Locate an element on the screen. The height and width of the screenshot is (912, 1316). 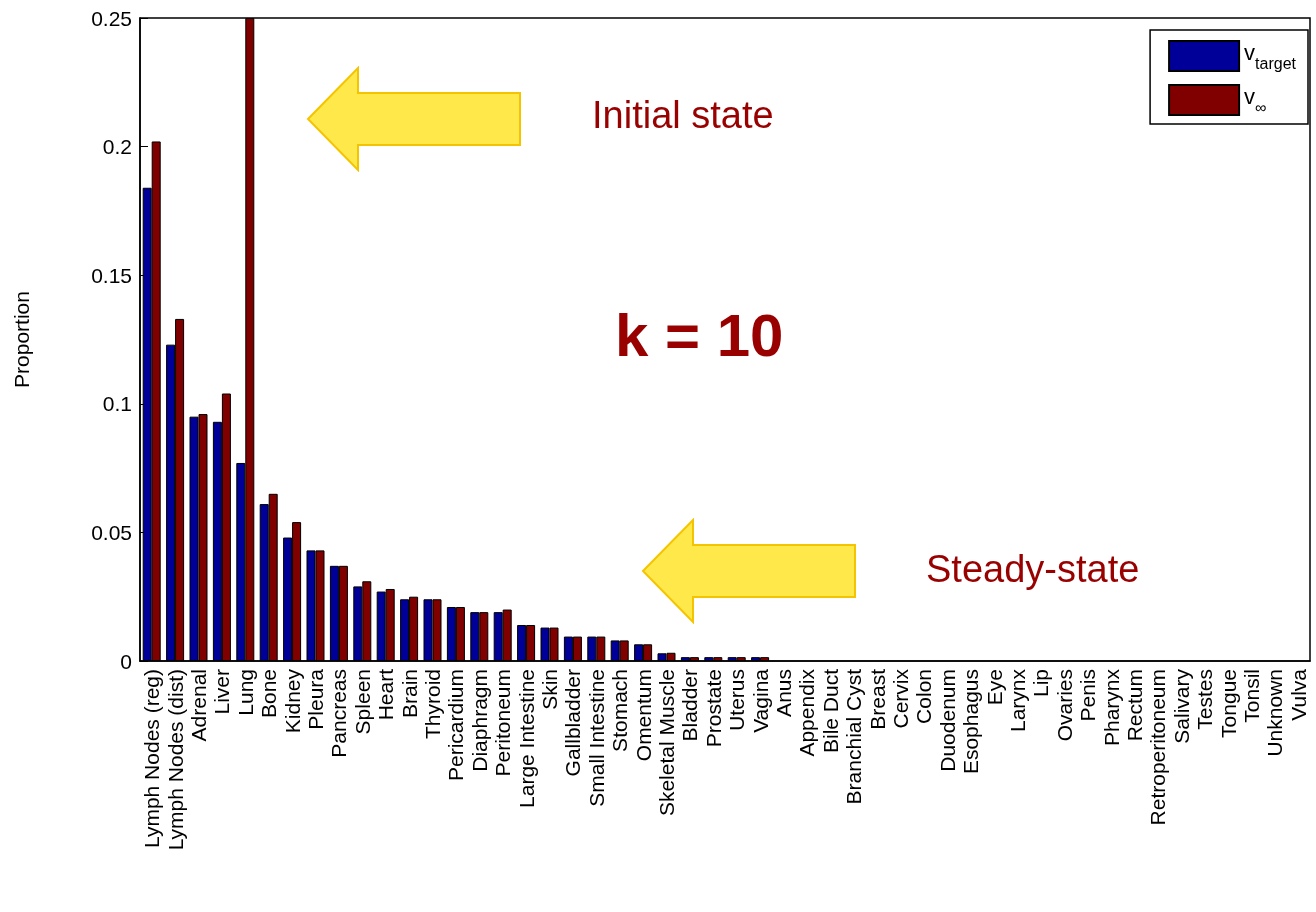
y-tick-label: 0.15 is located at coordinates (111, 275).